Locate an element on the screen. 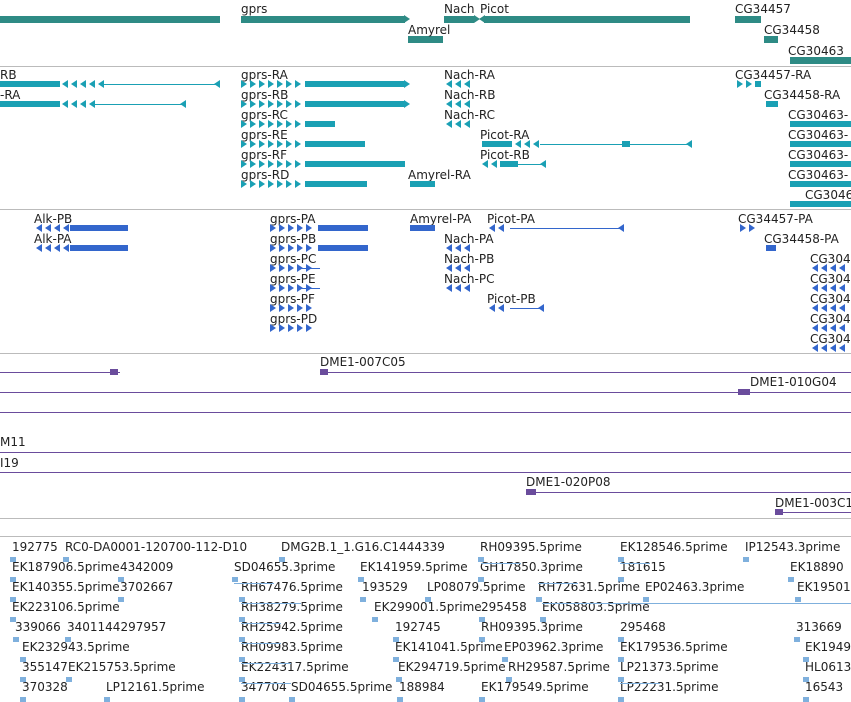 This screenshot has height=702, width=851. feature-label: Nach-PC is located at coordinates (469, 279).